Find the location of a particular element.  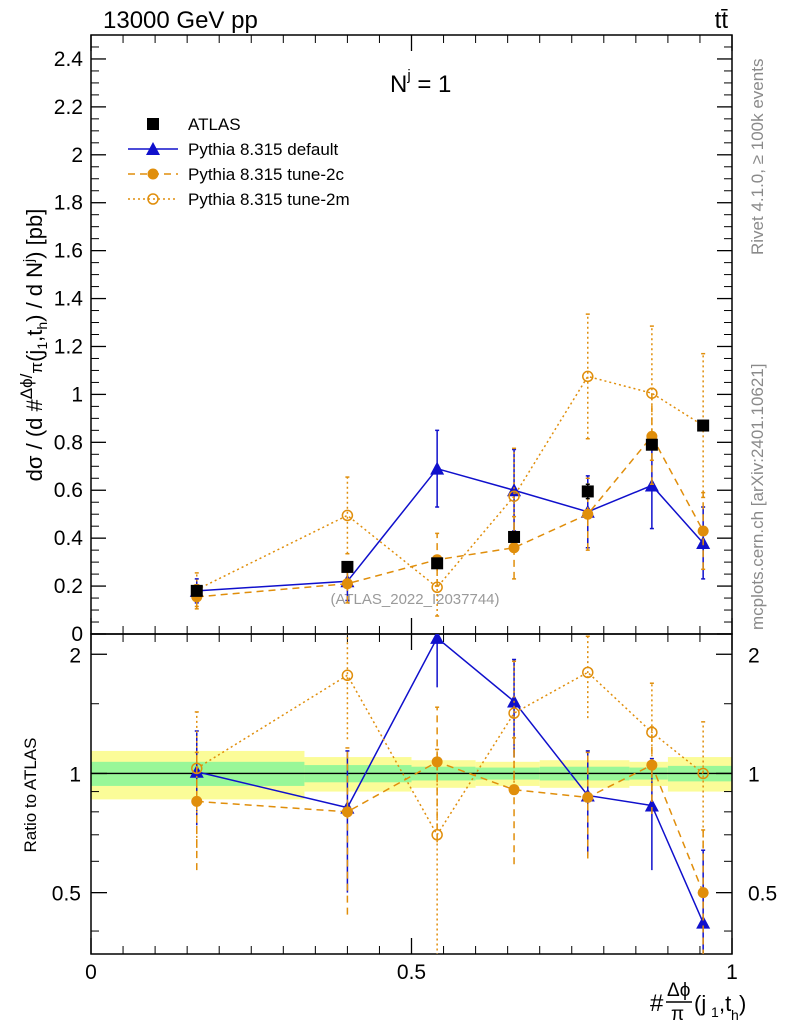

x-axis-label: # Δϕ π (j 1 ,t h ) is located at coordinates (698, 1002).